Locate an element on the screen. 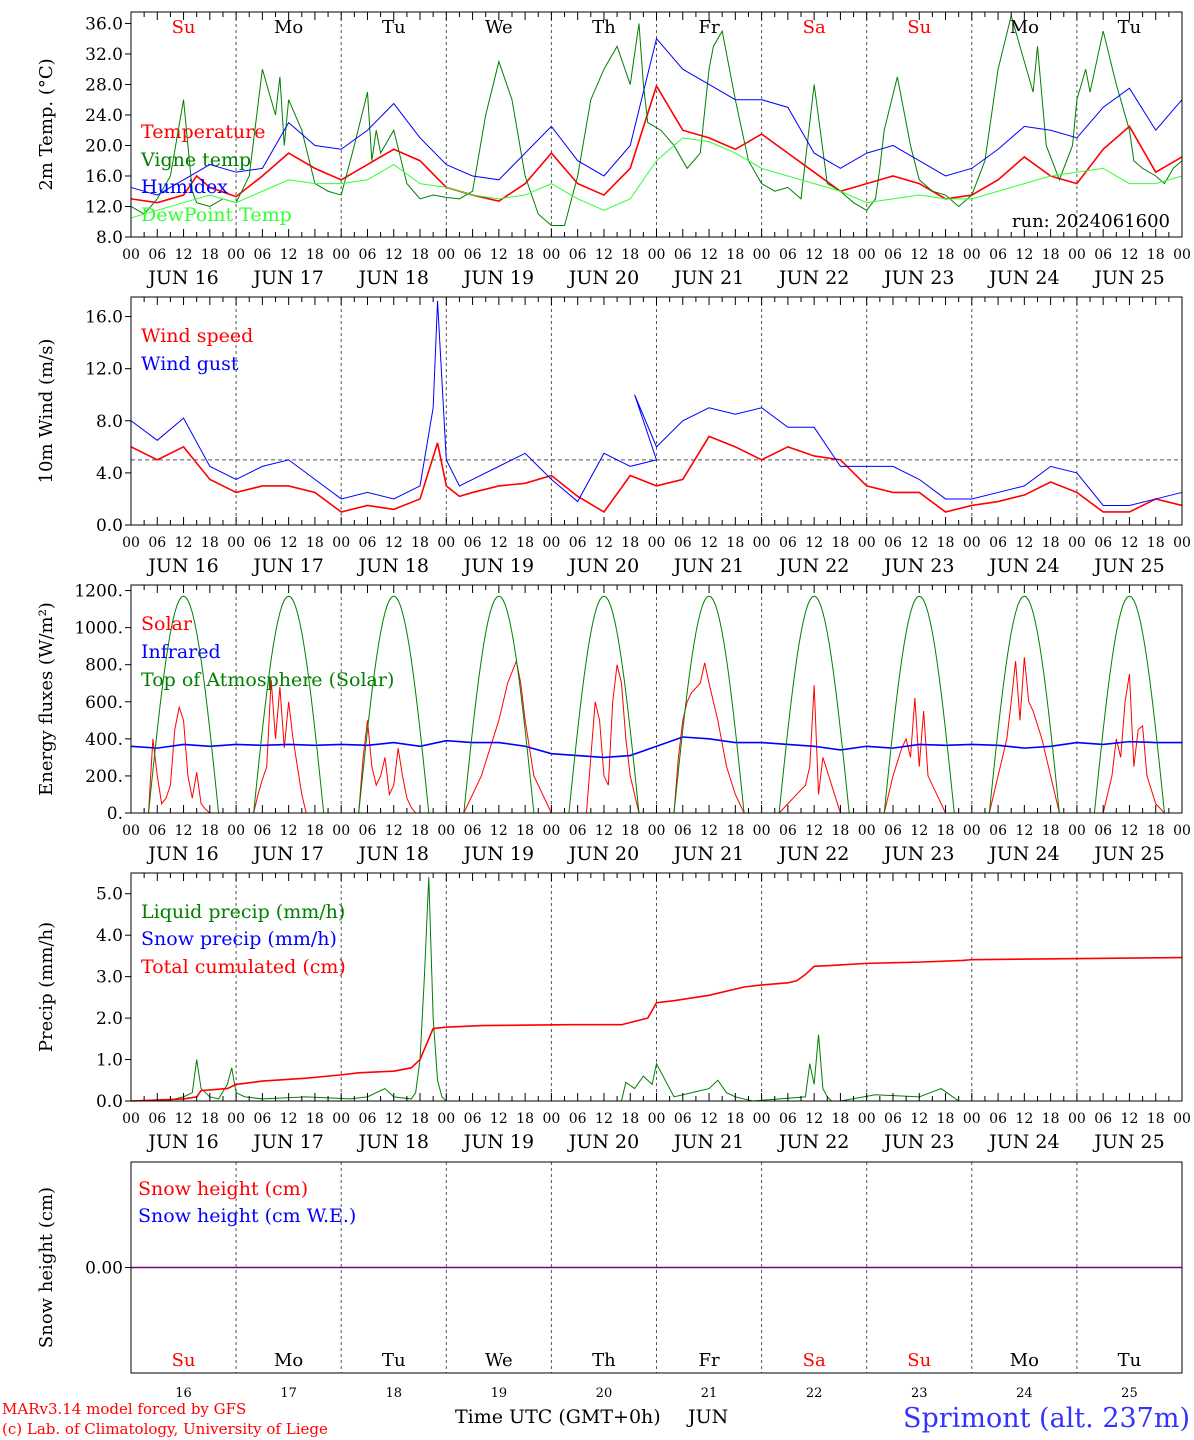  legend-entry: Snow precip (mm/h) is located at coordinates (239, 939).